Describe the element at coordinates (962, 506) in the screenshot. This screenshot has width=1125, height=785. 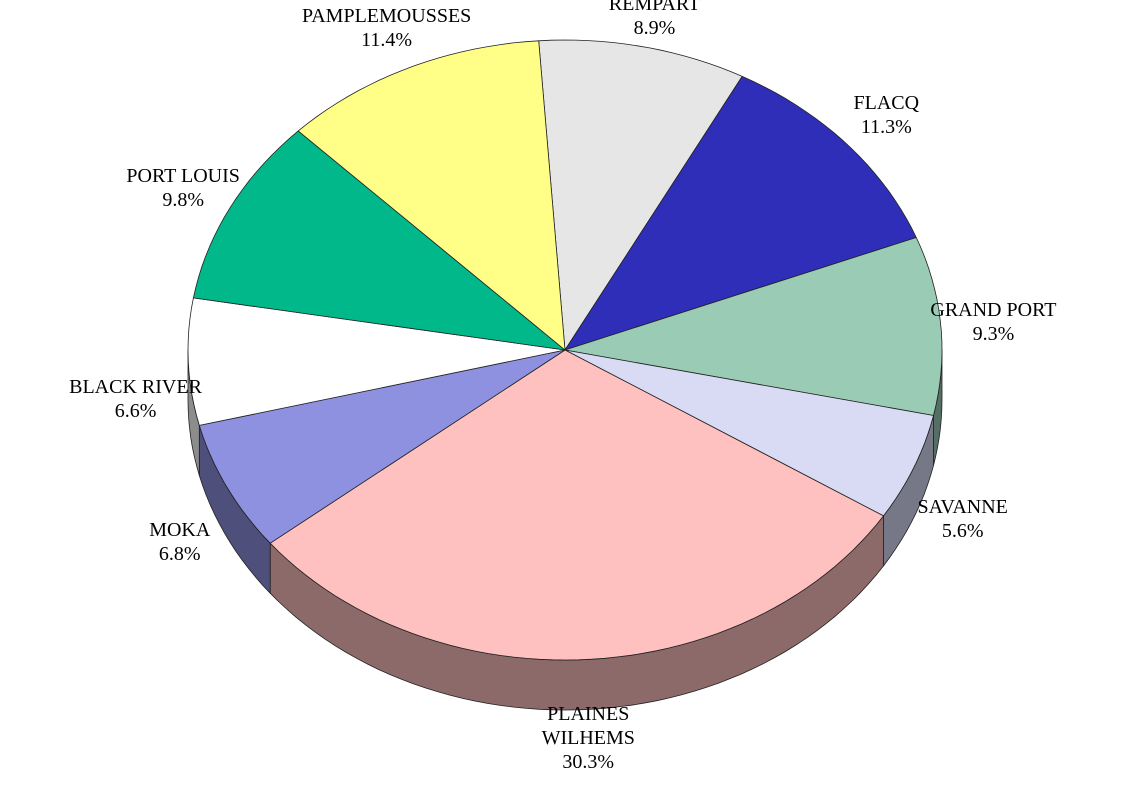
I see `category-label: SAVANNE` at that location.